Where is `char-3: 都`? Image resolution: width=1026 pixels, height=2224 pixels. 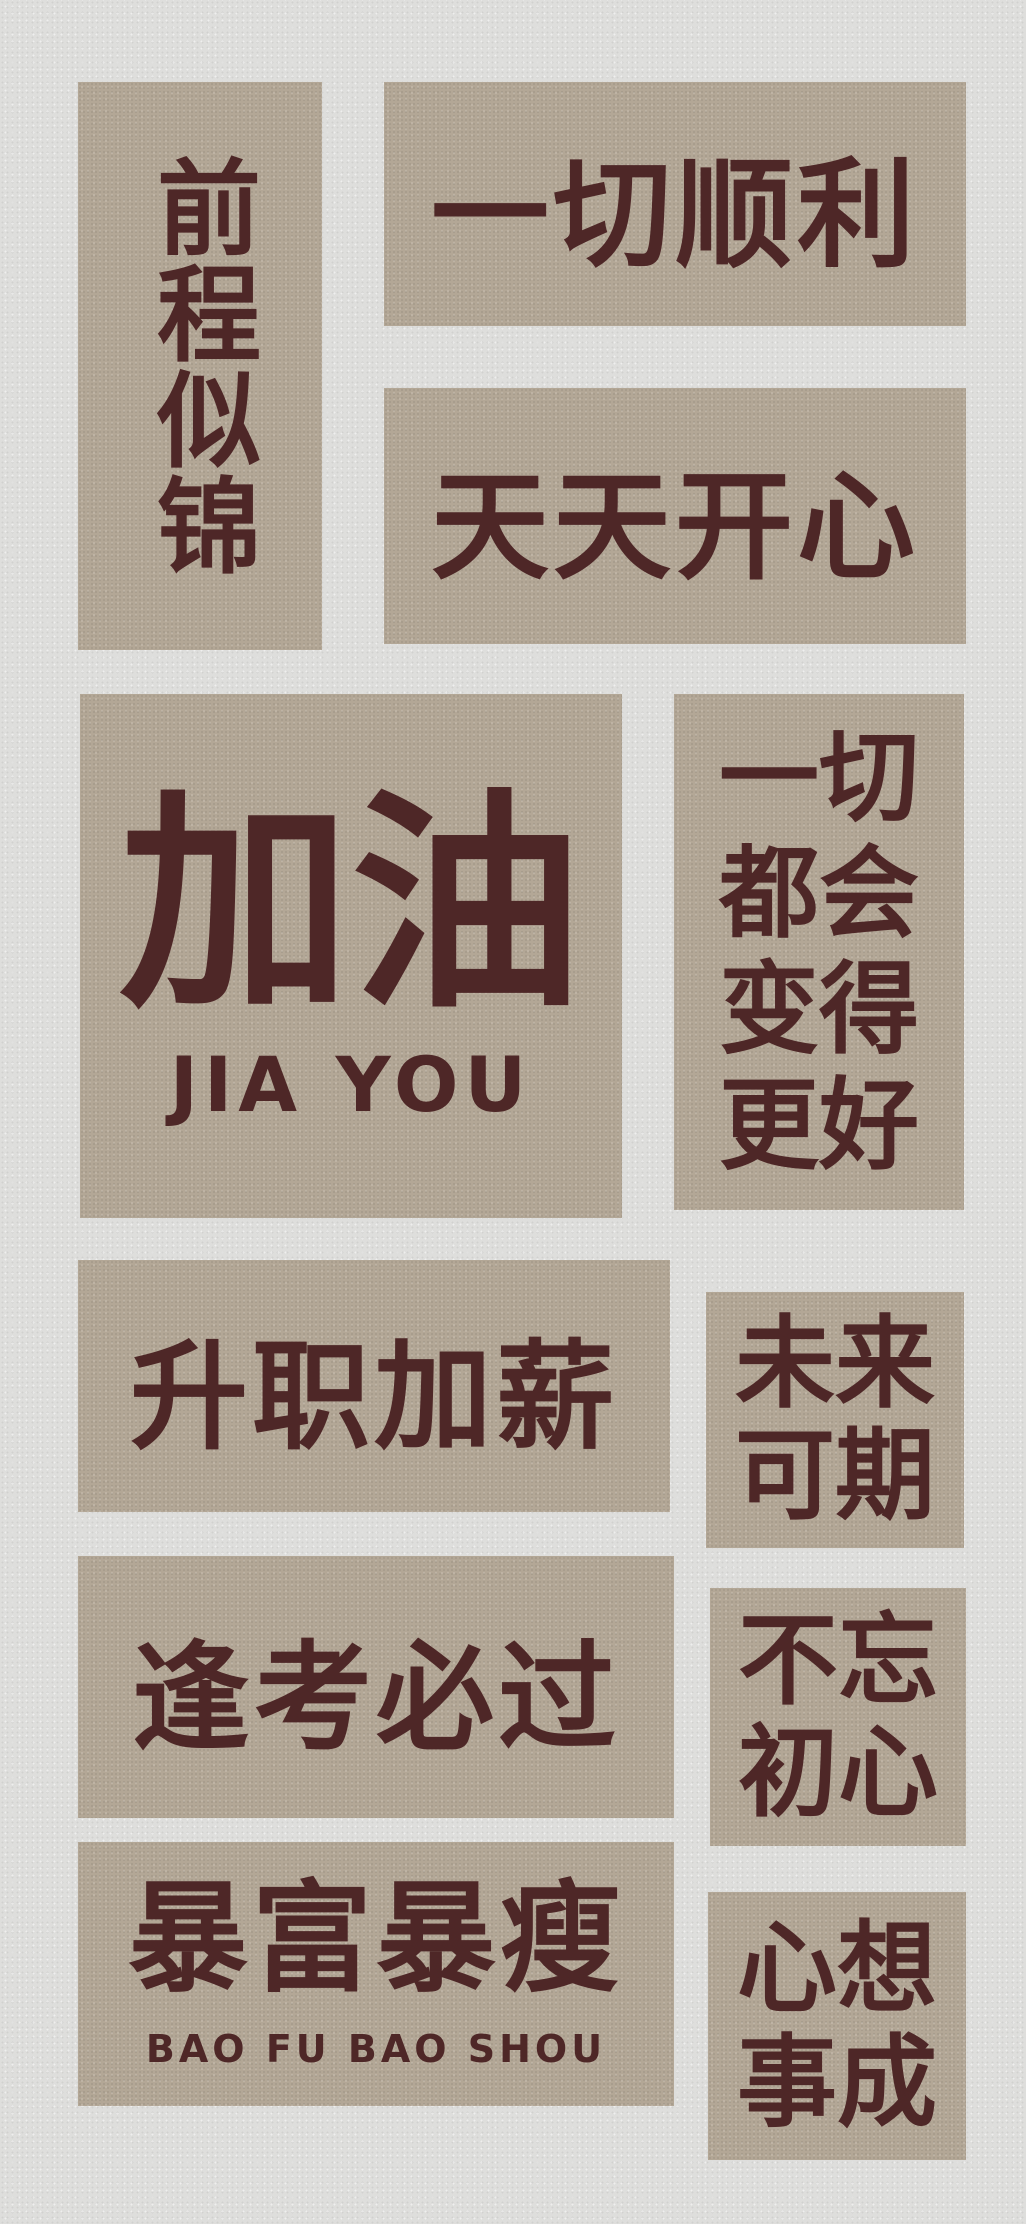
char-3: 都 is located at coordinates (769, 893).